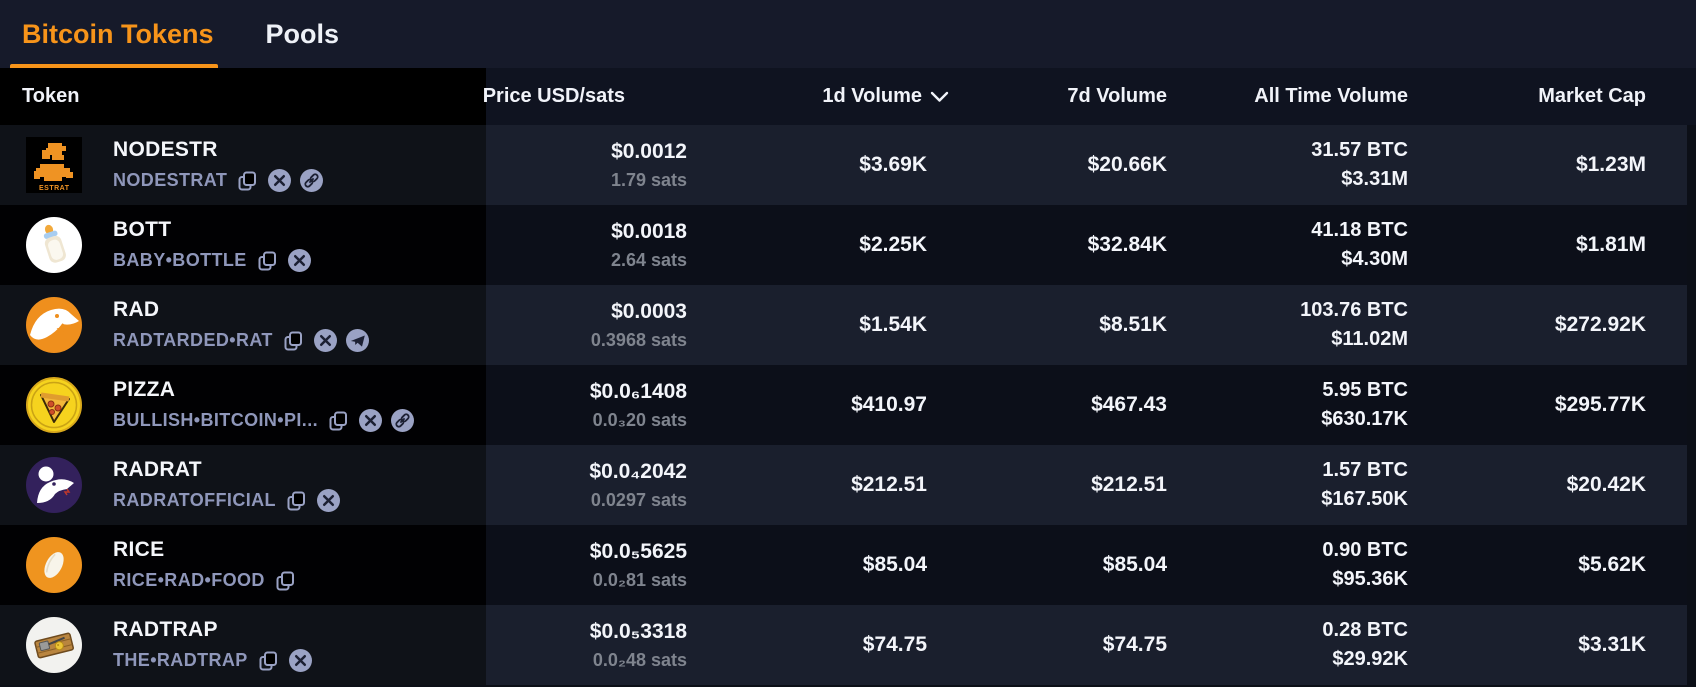 This screenshot has height=687, width=1696. I want to click on telegram-icon, so click(357, 340).